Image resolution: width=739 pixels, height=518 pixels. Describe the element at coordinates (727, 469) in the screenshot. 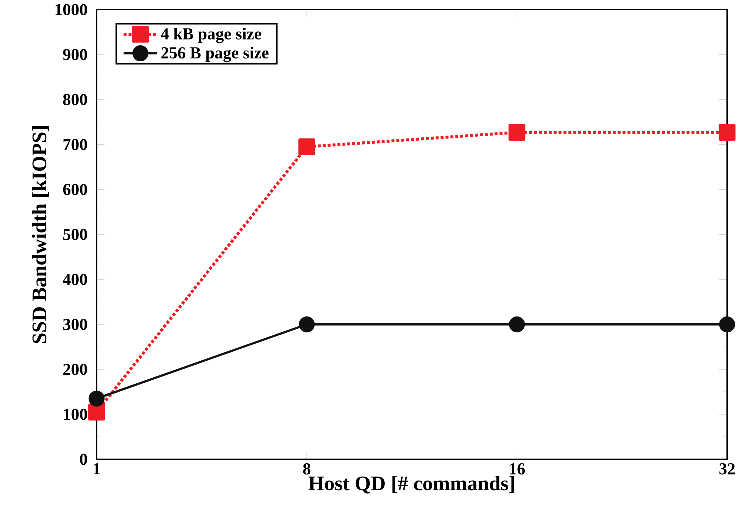

I see `x-tick-label: 32` at that location.